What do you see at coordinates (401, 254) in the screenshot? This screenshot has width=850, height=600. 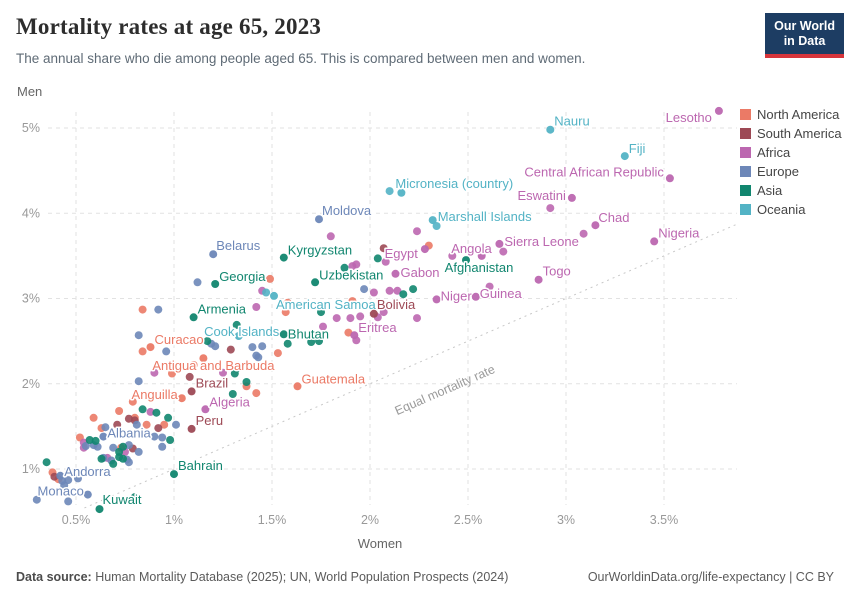 I see `country-label: Egypt` at bounding box center [401, 254].